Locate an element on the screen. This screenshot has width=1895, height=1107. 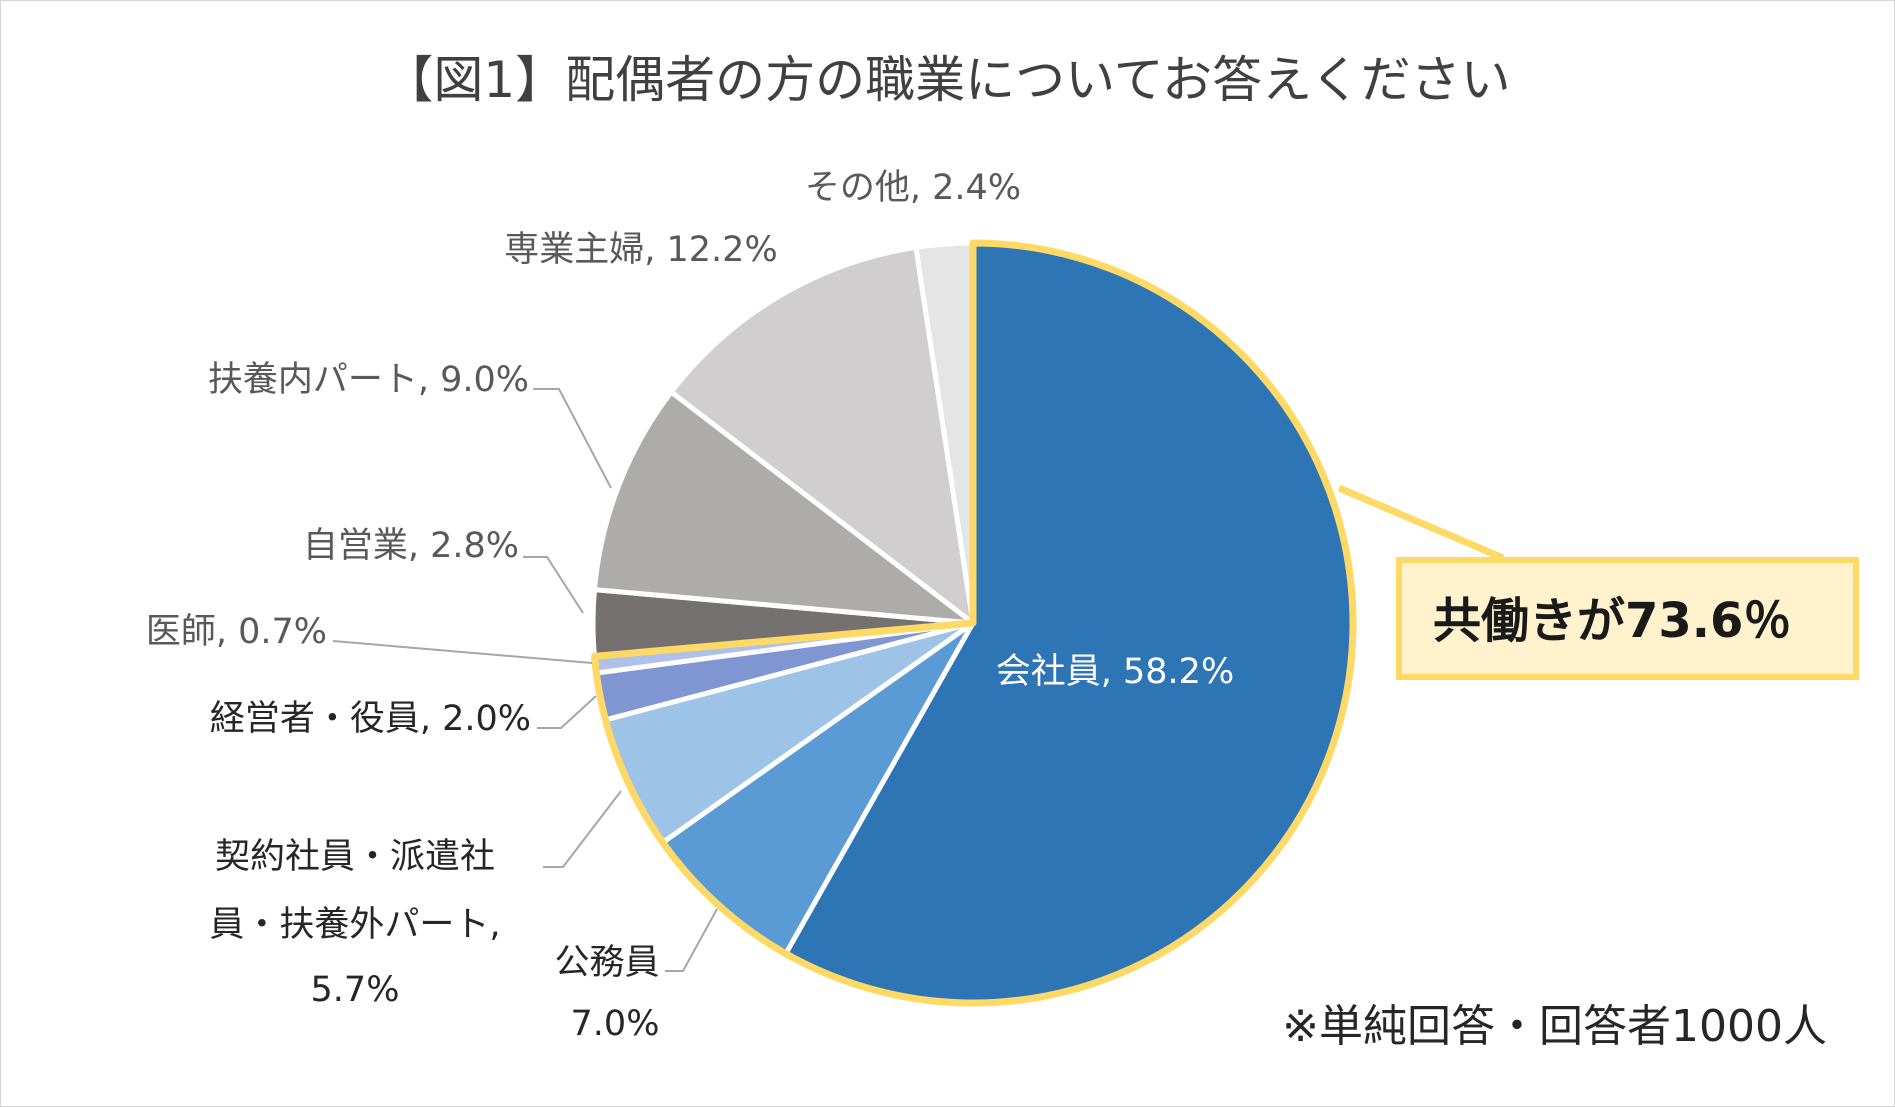
leader-line-keieisha is located at coordinates (567, 712).